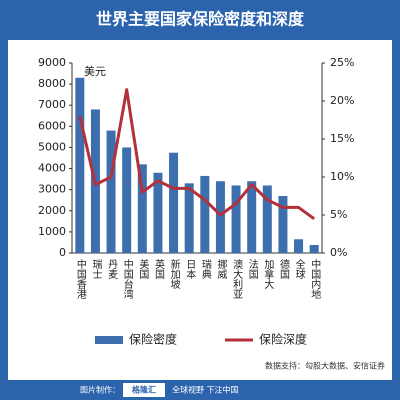 This screenshot has width=400, height=400. I want to click on y-tick-label: 4000, so click(52, 168).